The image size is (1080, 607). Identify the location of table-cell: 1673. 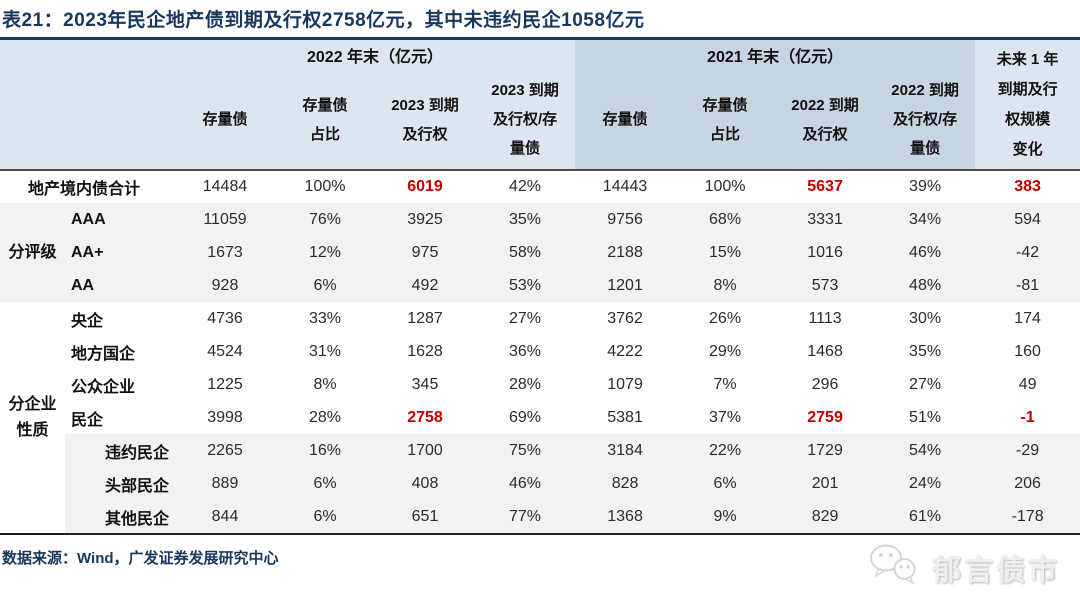
(225, 252).